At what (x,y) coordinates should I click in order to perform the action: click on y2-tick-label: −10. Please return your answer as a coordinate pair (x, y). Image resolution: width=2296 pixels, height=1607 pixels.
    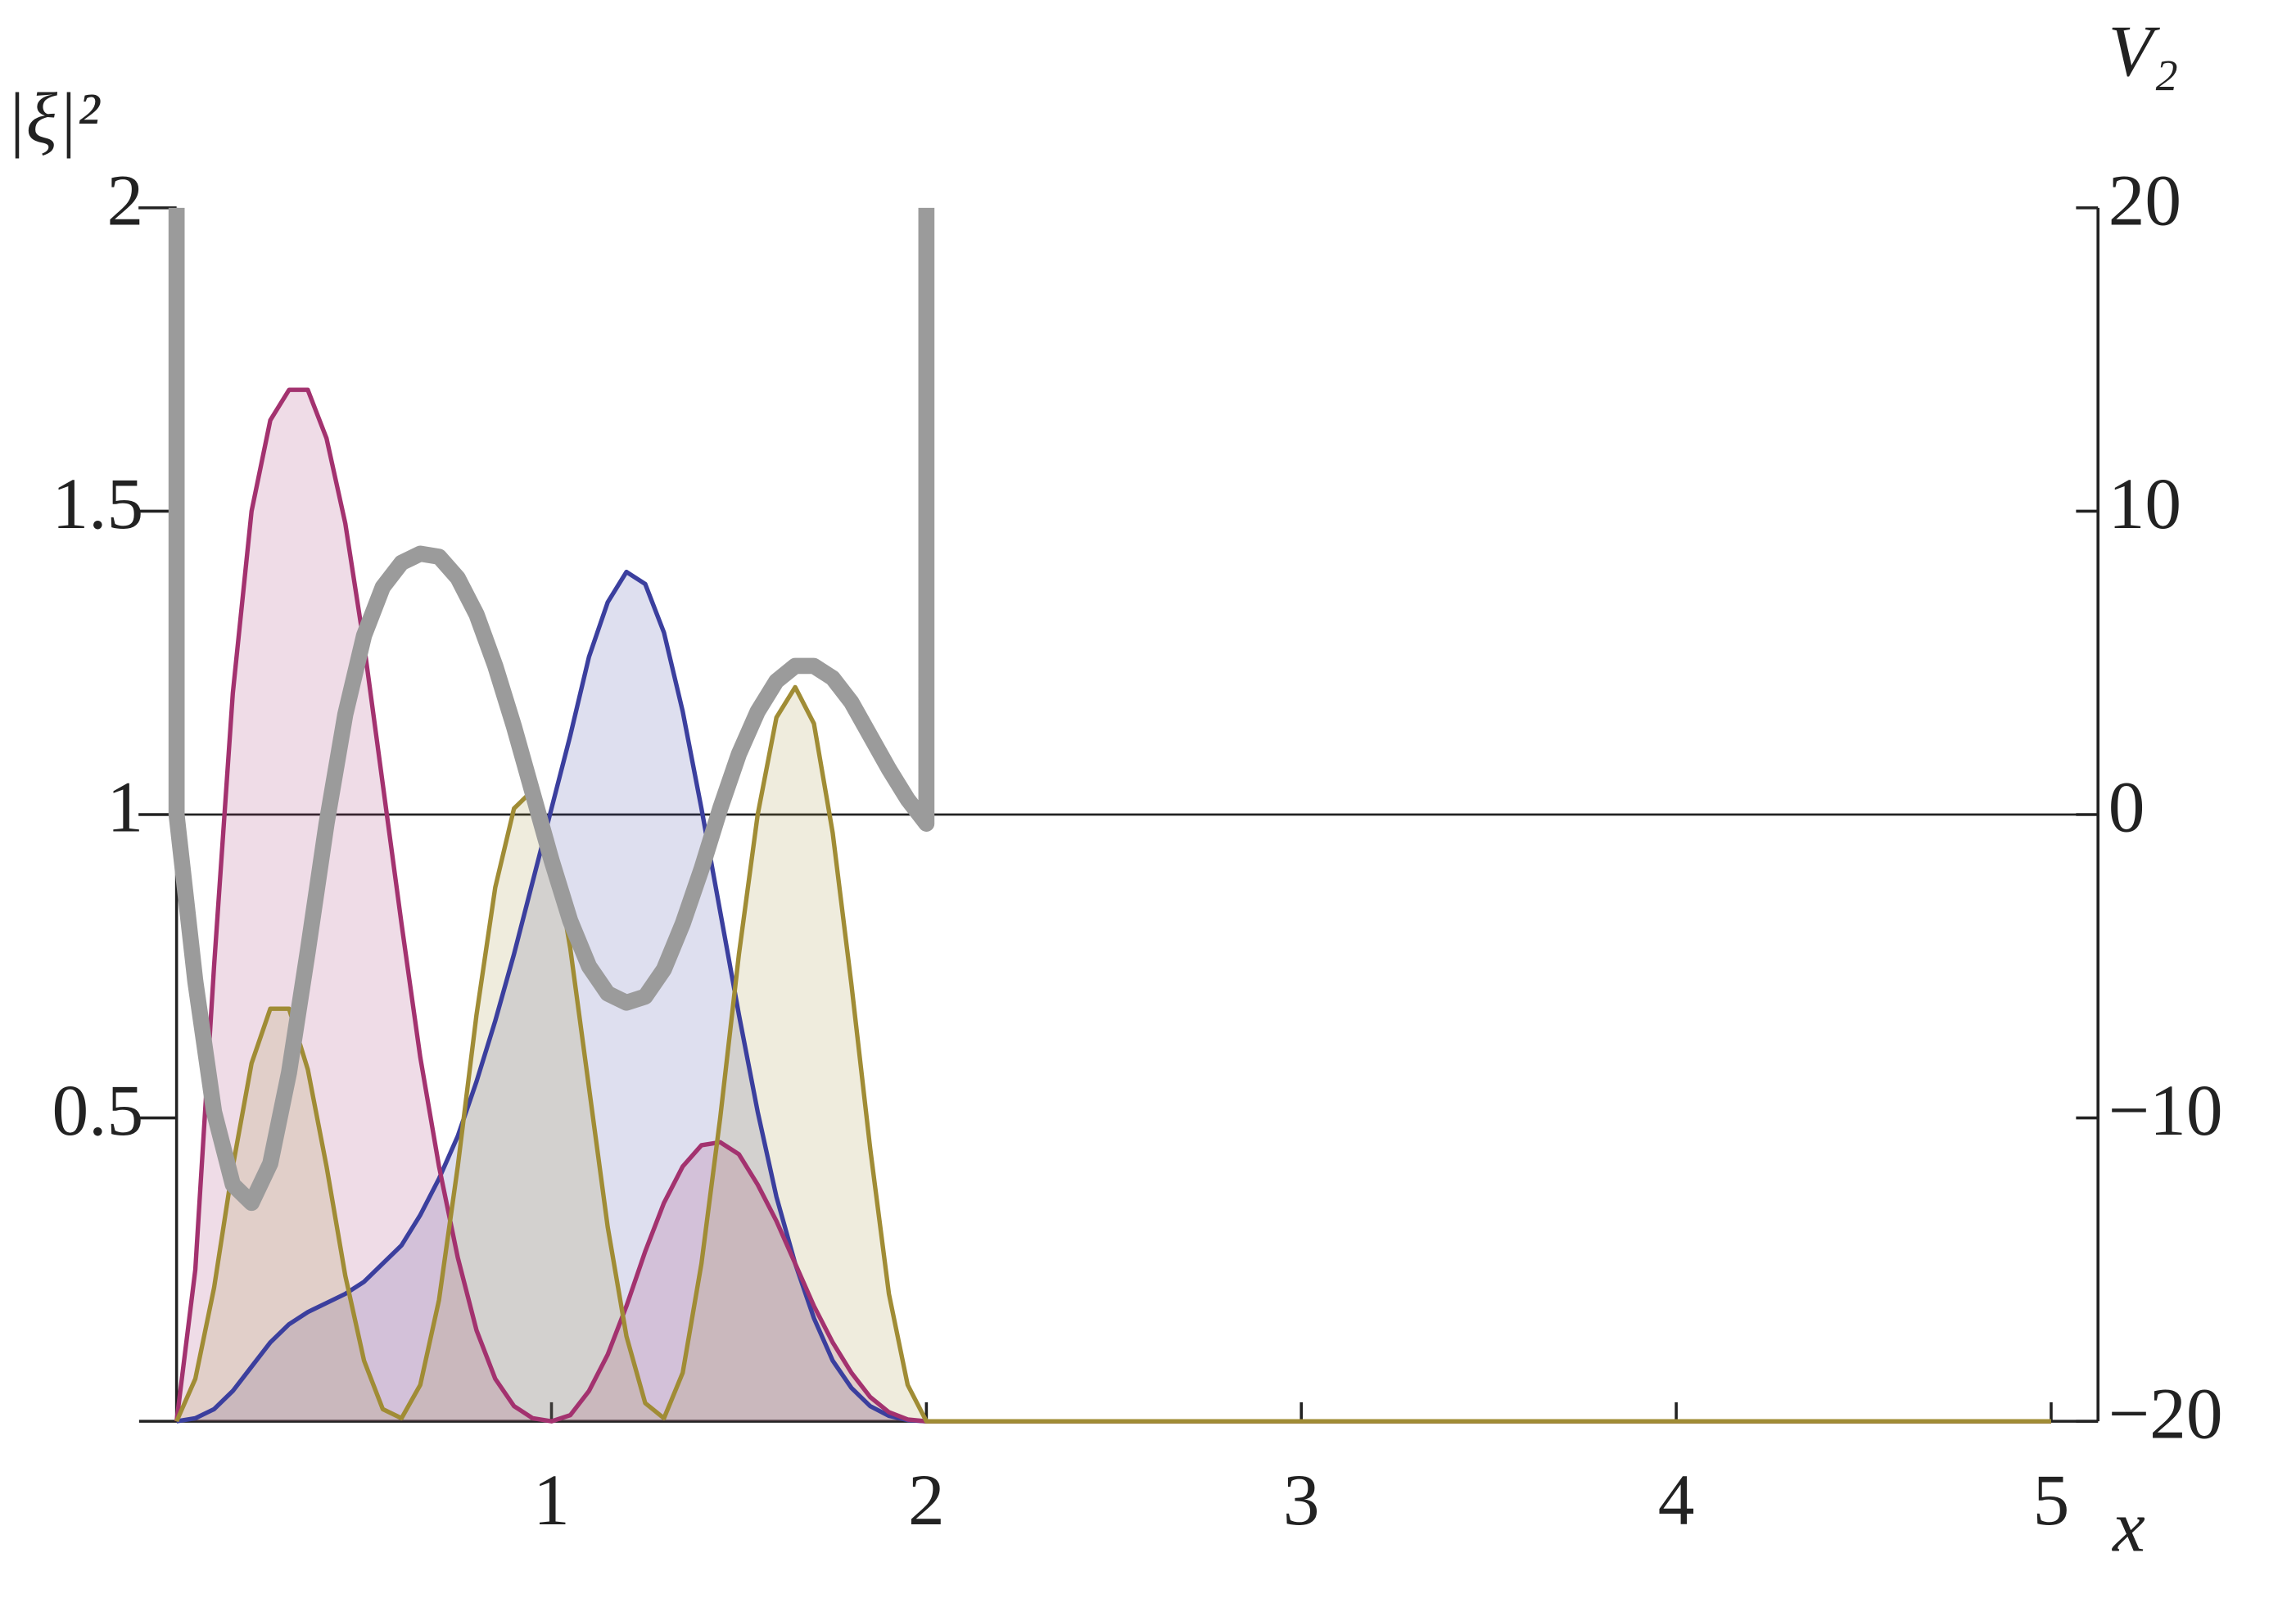
    Looking at the image, I should click on (2165, 1110).